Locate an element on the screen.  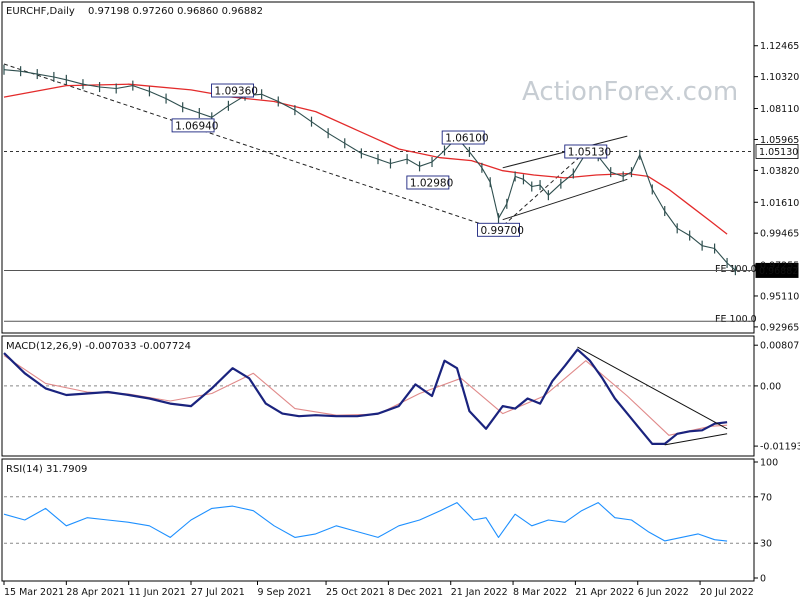
price-ytick-label: 0.95110 is located at coordinates (779, 296).